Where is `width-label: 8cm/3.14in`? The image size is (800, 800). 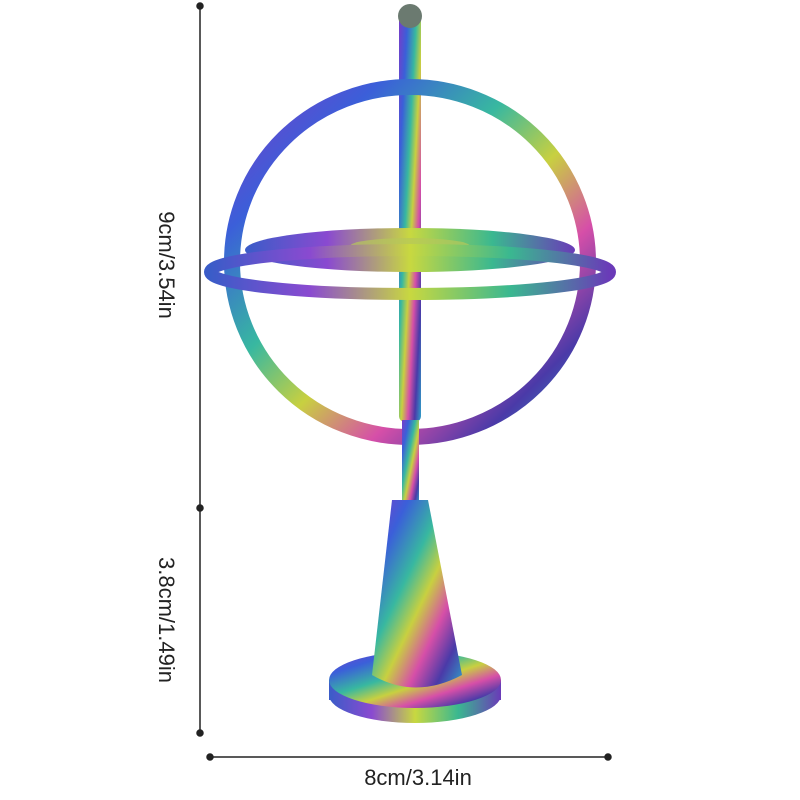
width-label: 8cm/3.14in is located at coordinates (418, 777).